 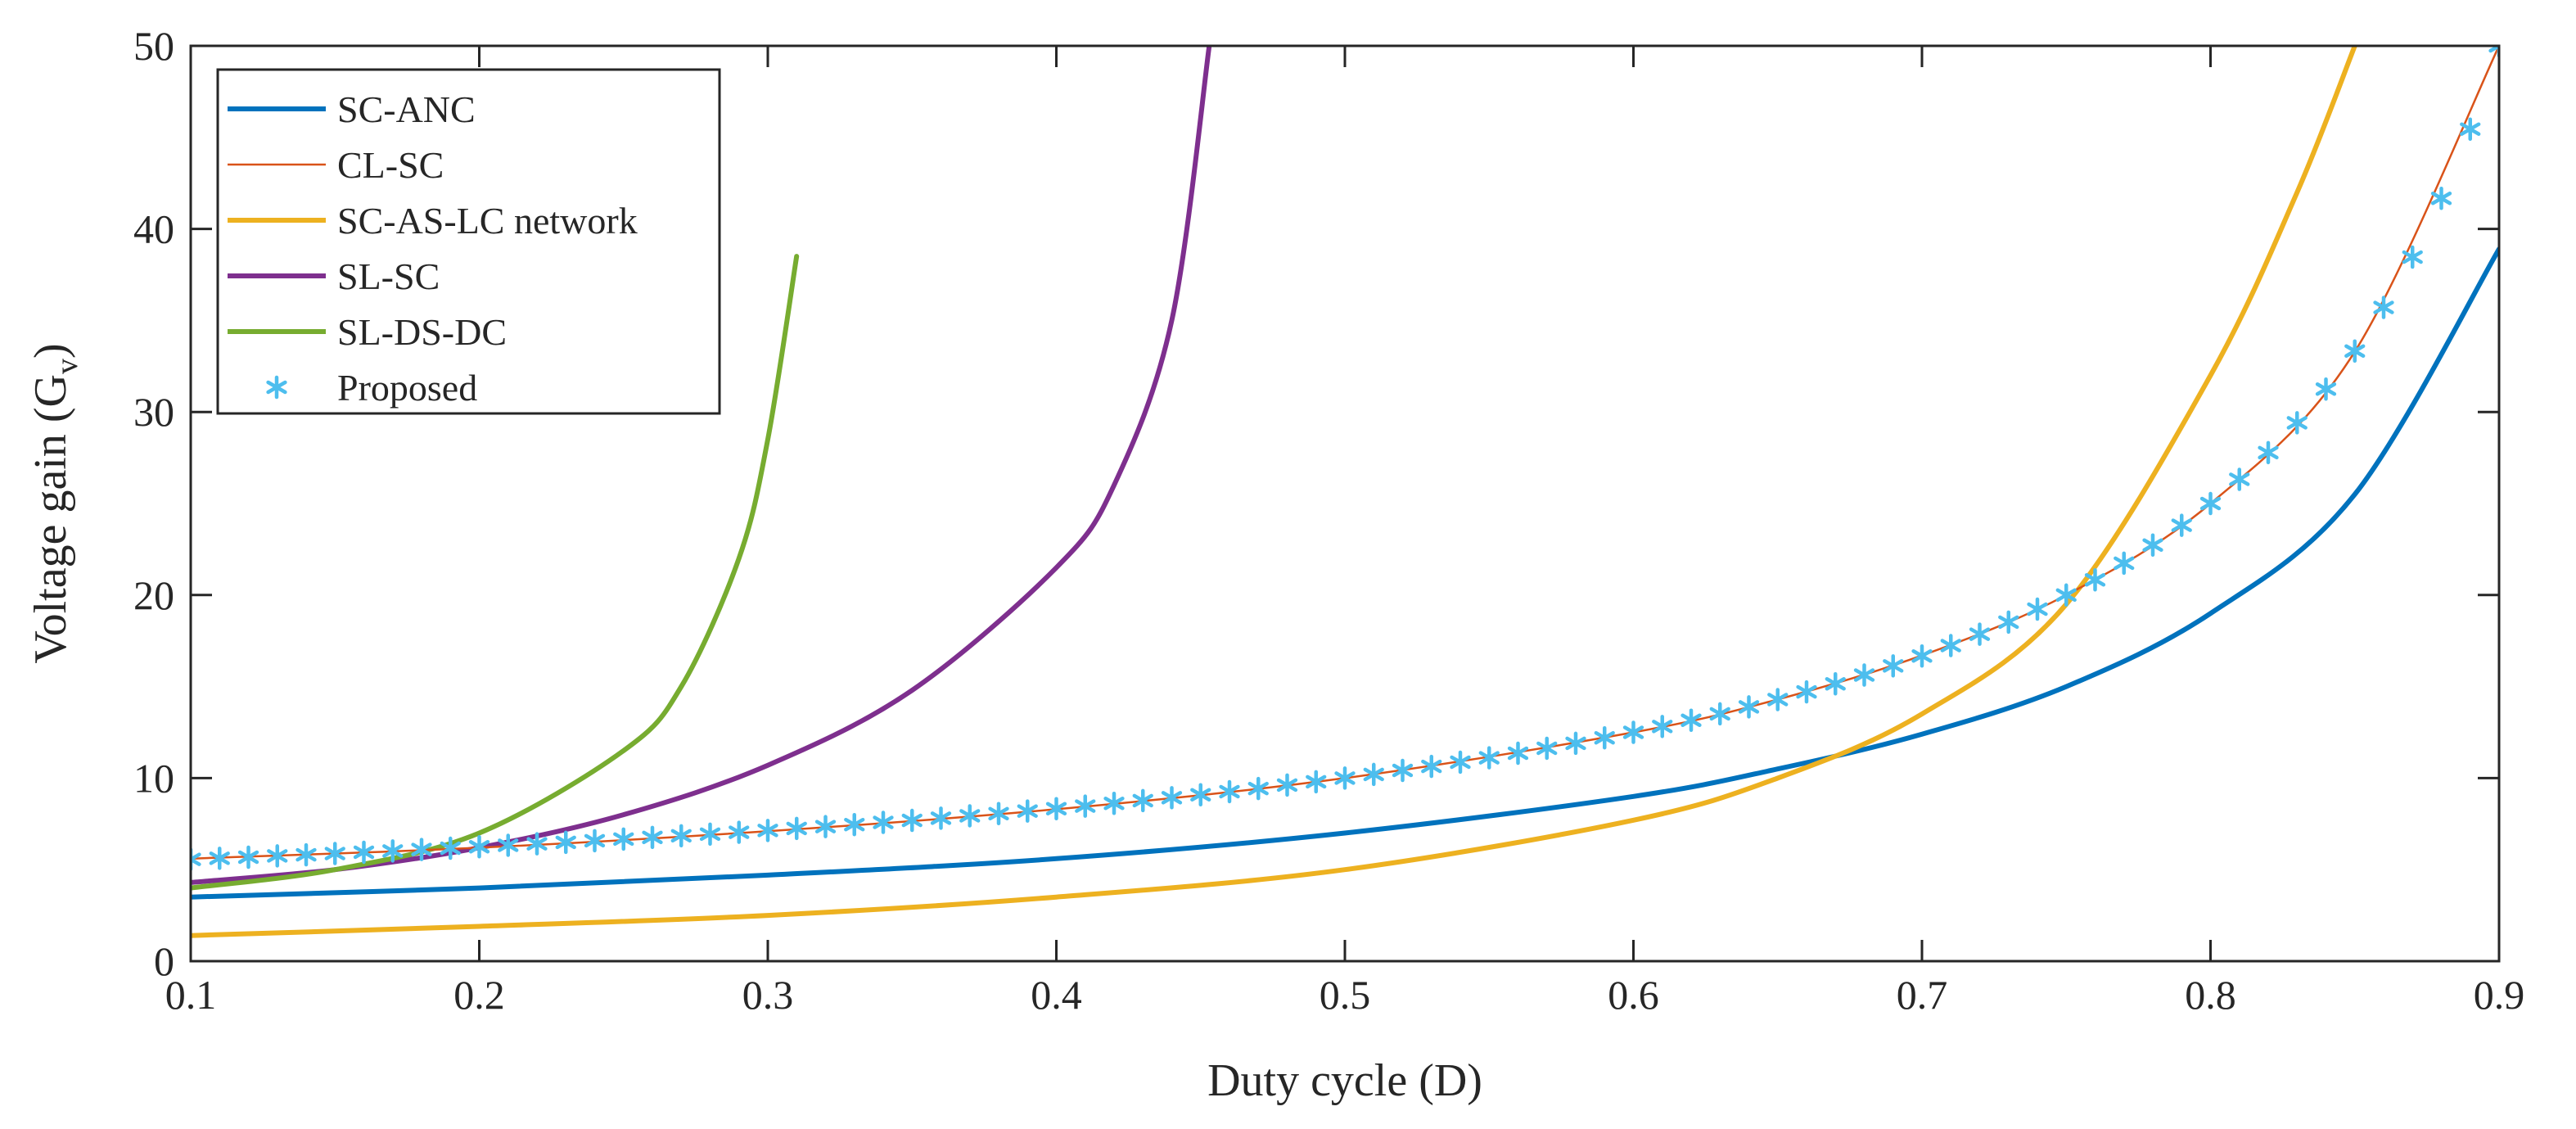 I want to click on y-tick-label: 50, so click(x=153, y=46).